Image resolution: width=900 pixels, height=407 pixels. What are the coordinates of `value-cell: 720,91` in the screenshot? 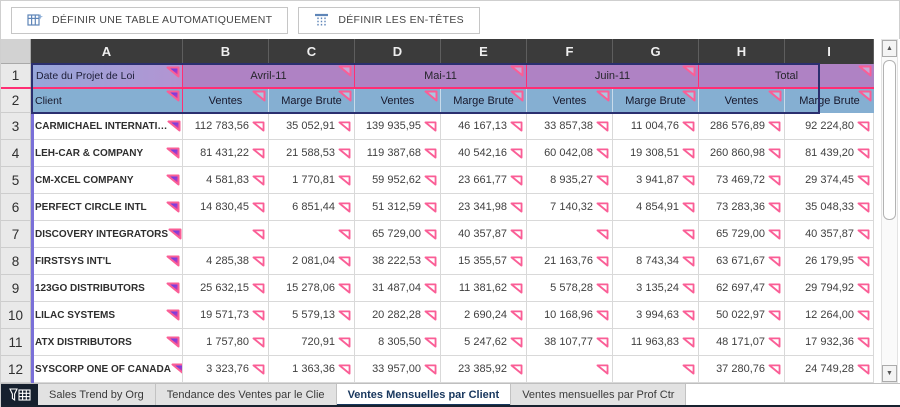 It's located at (312, 342).